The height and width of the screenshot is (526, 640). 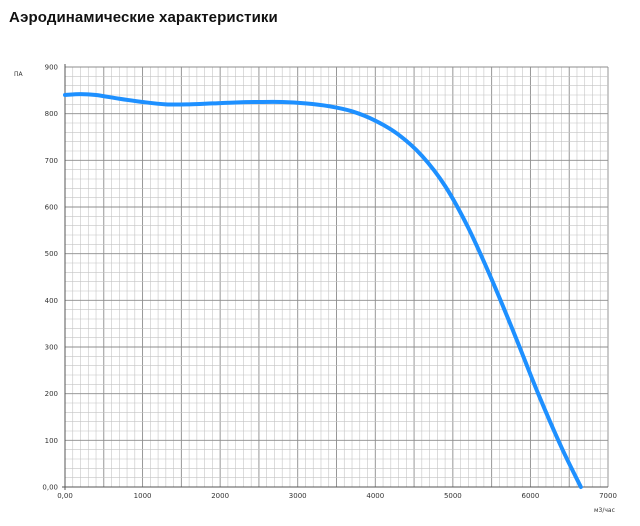 I want to click on x-tick-label: 3000, so click(x=298, y=496).